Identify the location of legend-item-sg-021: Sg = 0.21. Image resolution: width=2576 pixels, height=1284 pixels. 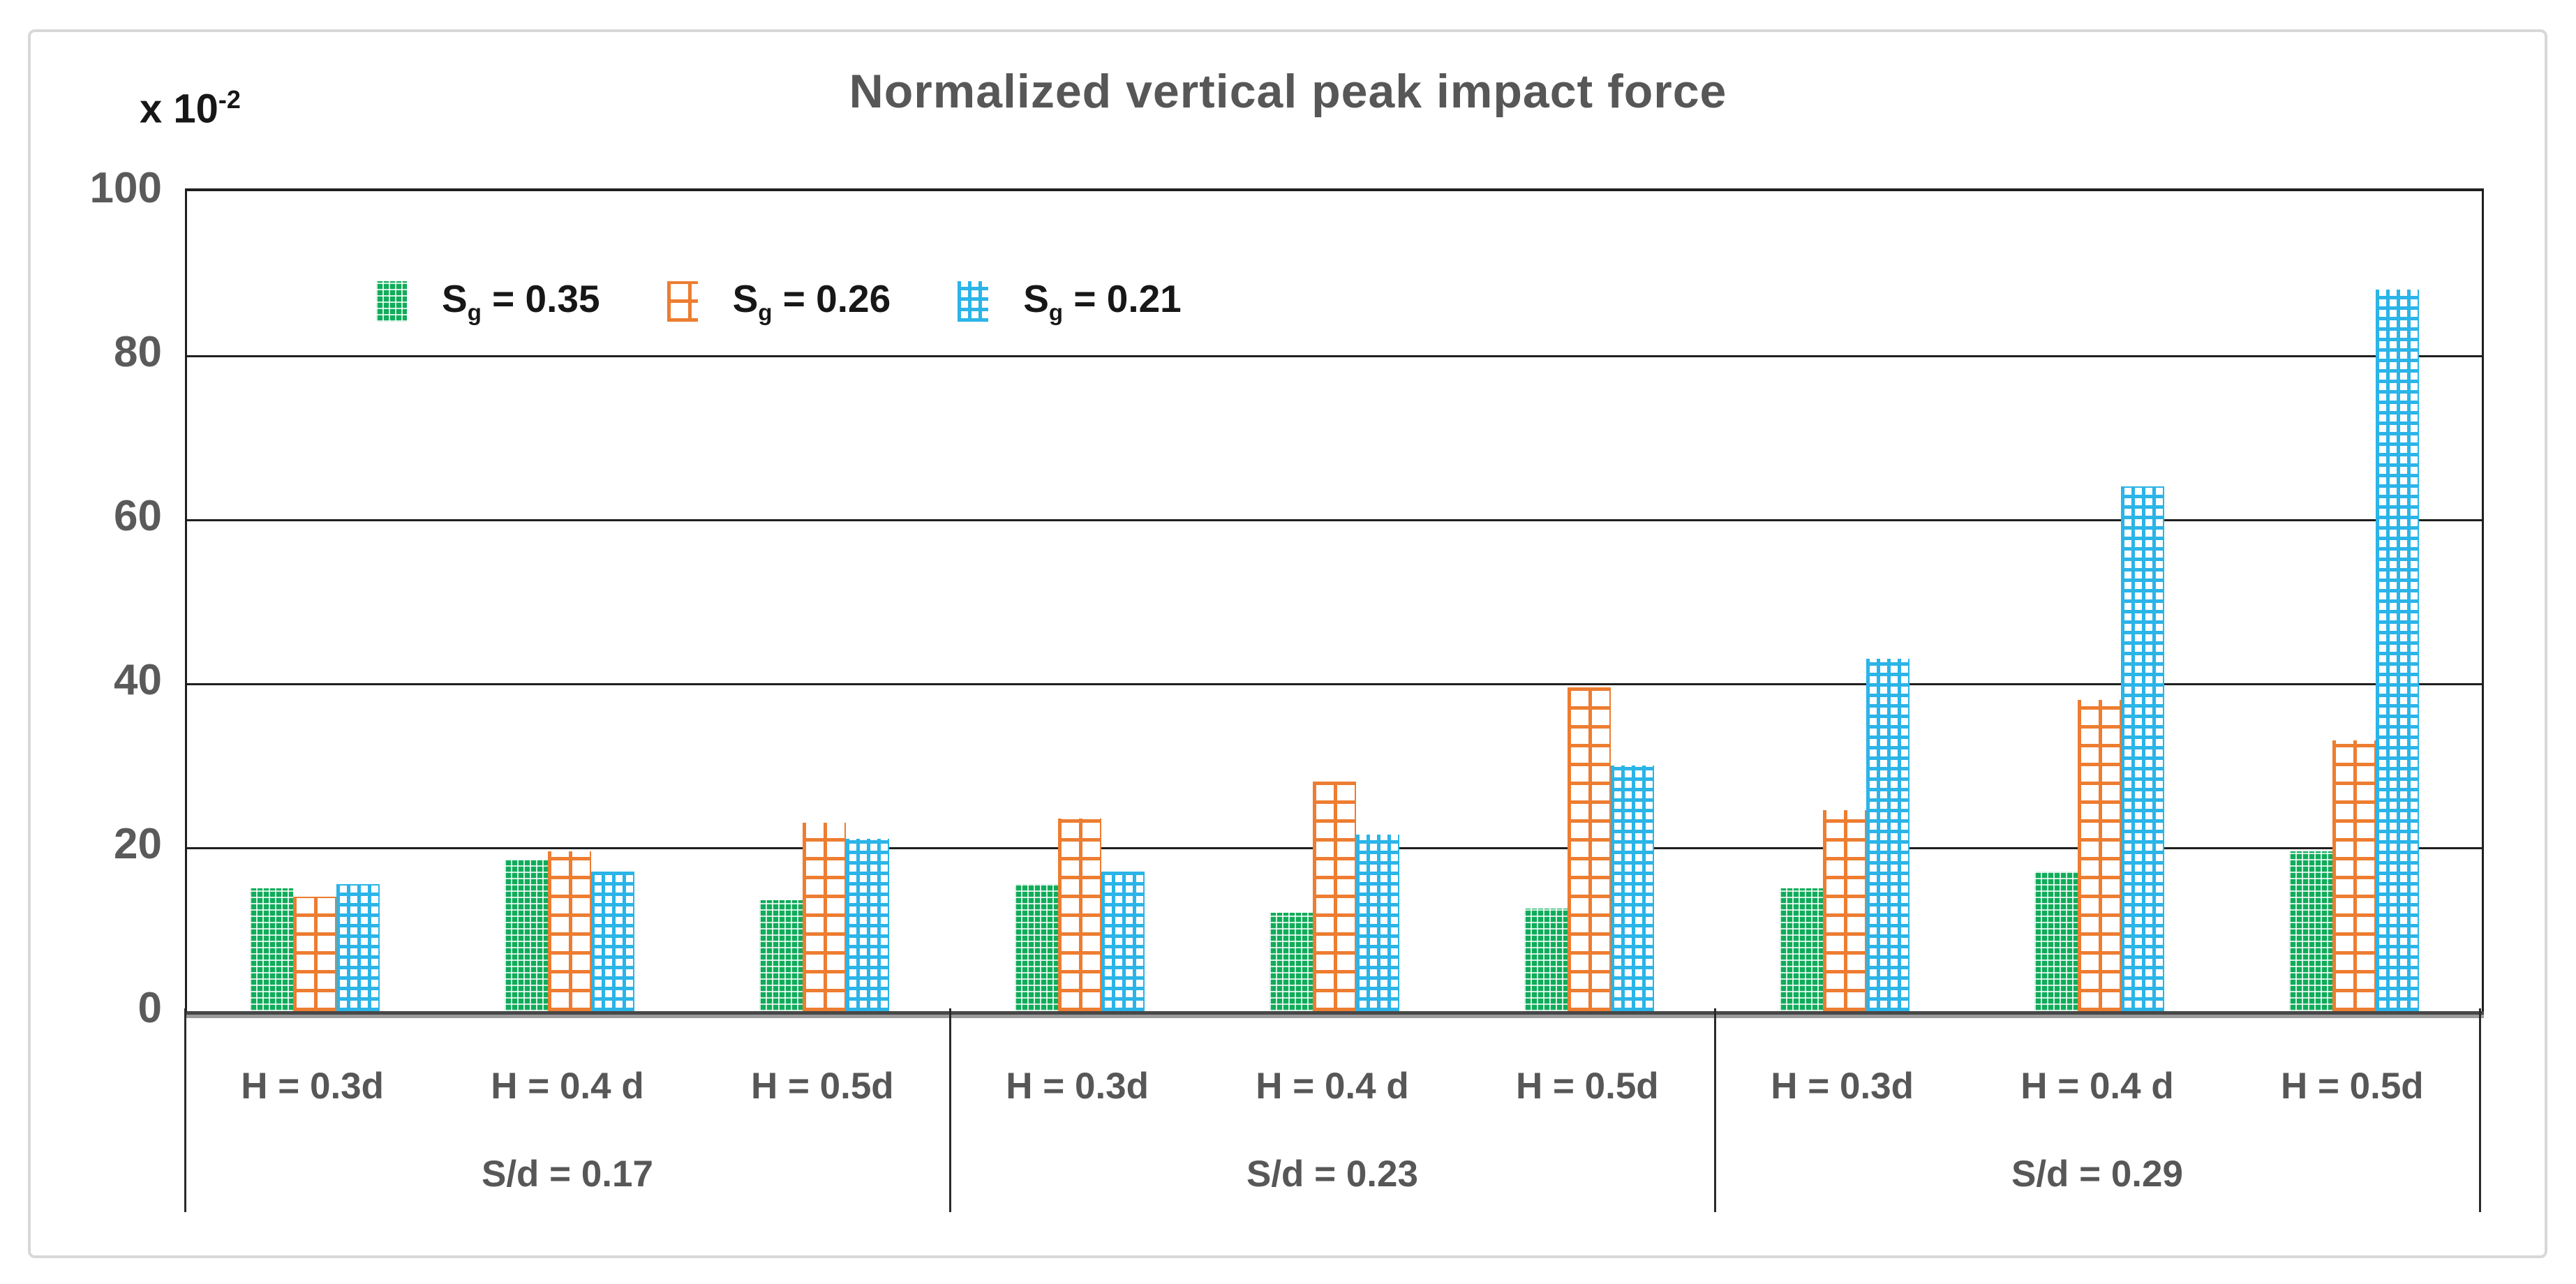
(1070, 301).